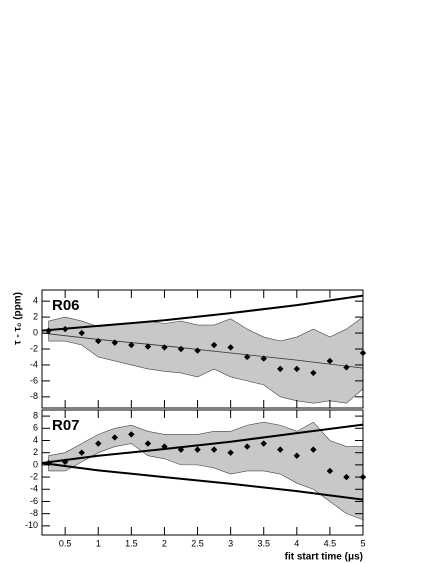 The height and width of the screenshot is (564, 436). What do you see at coordinates (296, 543) in the screenshot?
I see `x-tick-label: 4` at bounding box center [296, 543].